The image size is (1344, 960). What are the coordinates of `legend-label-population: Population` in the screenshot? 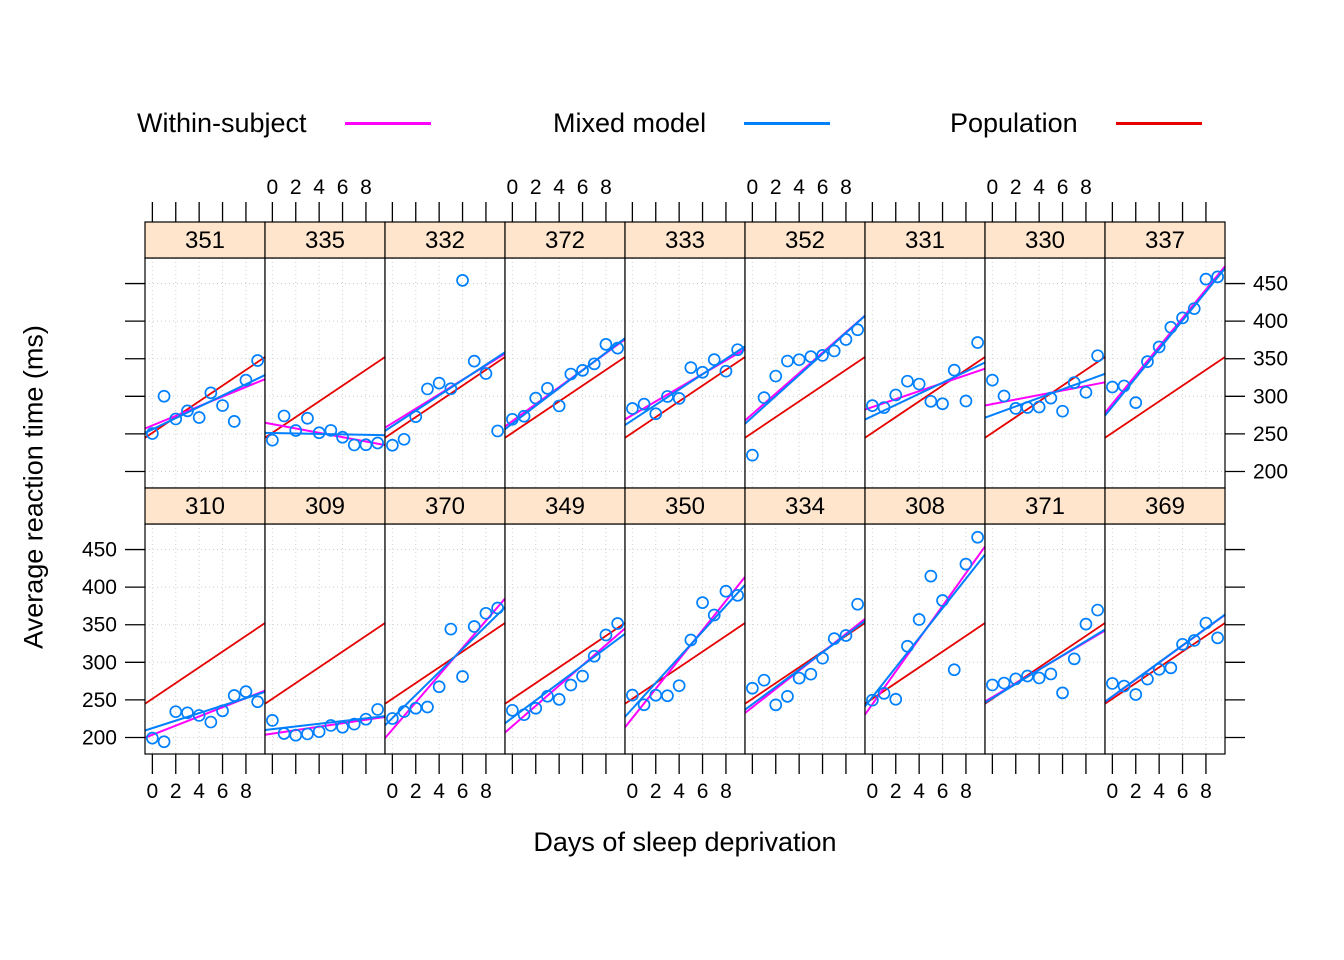 It's located at (1014, 122).